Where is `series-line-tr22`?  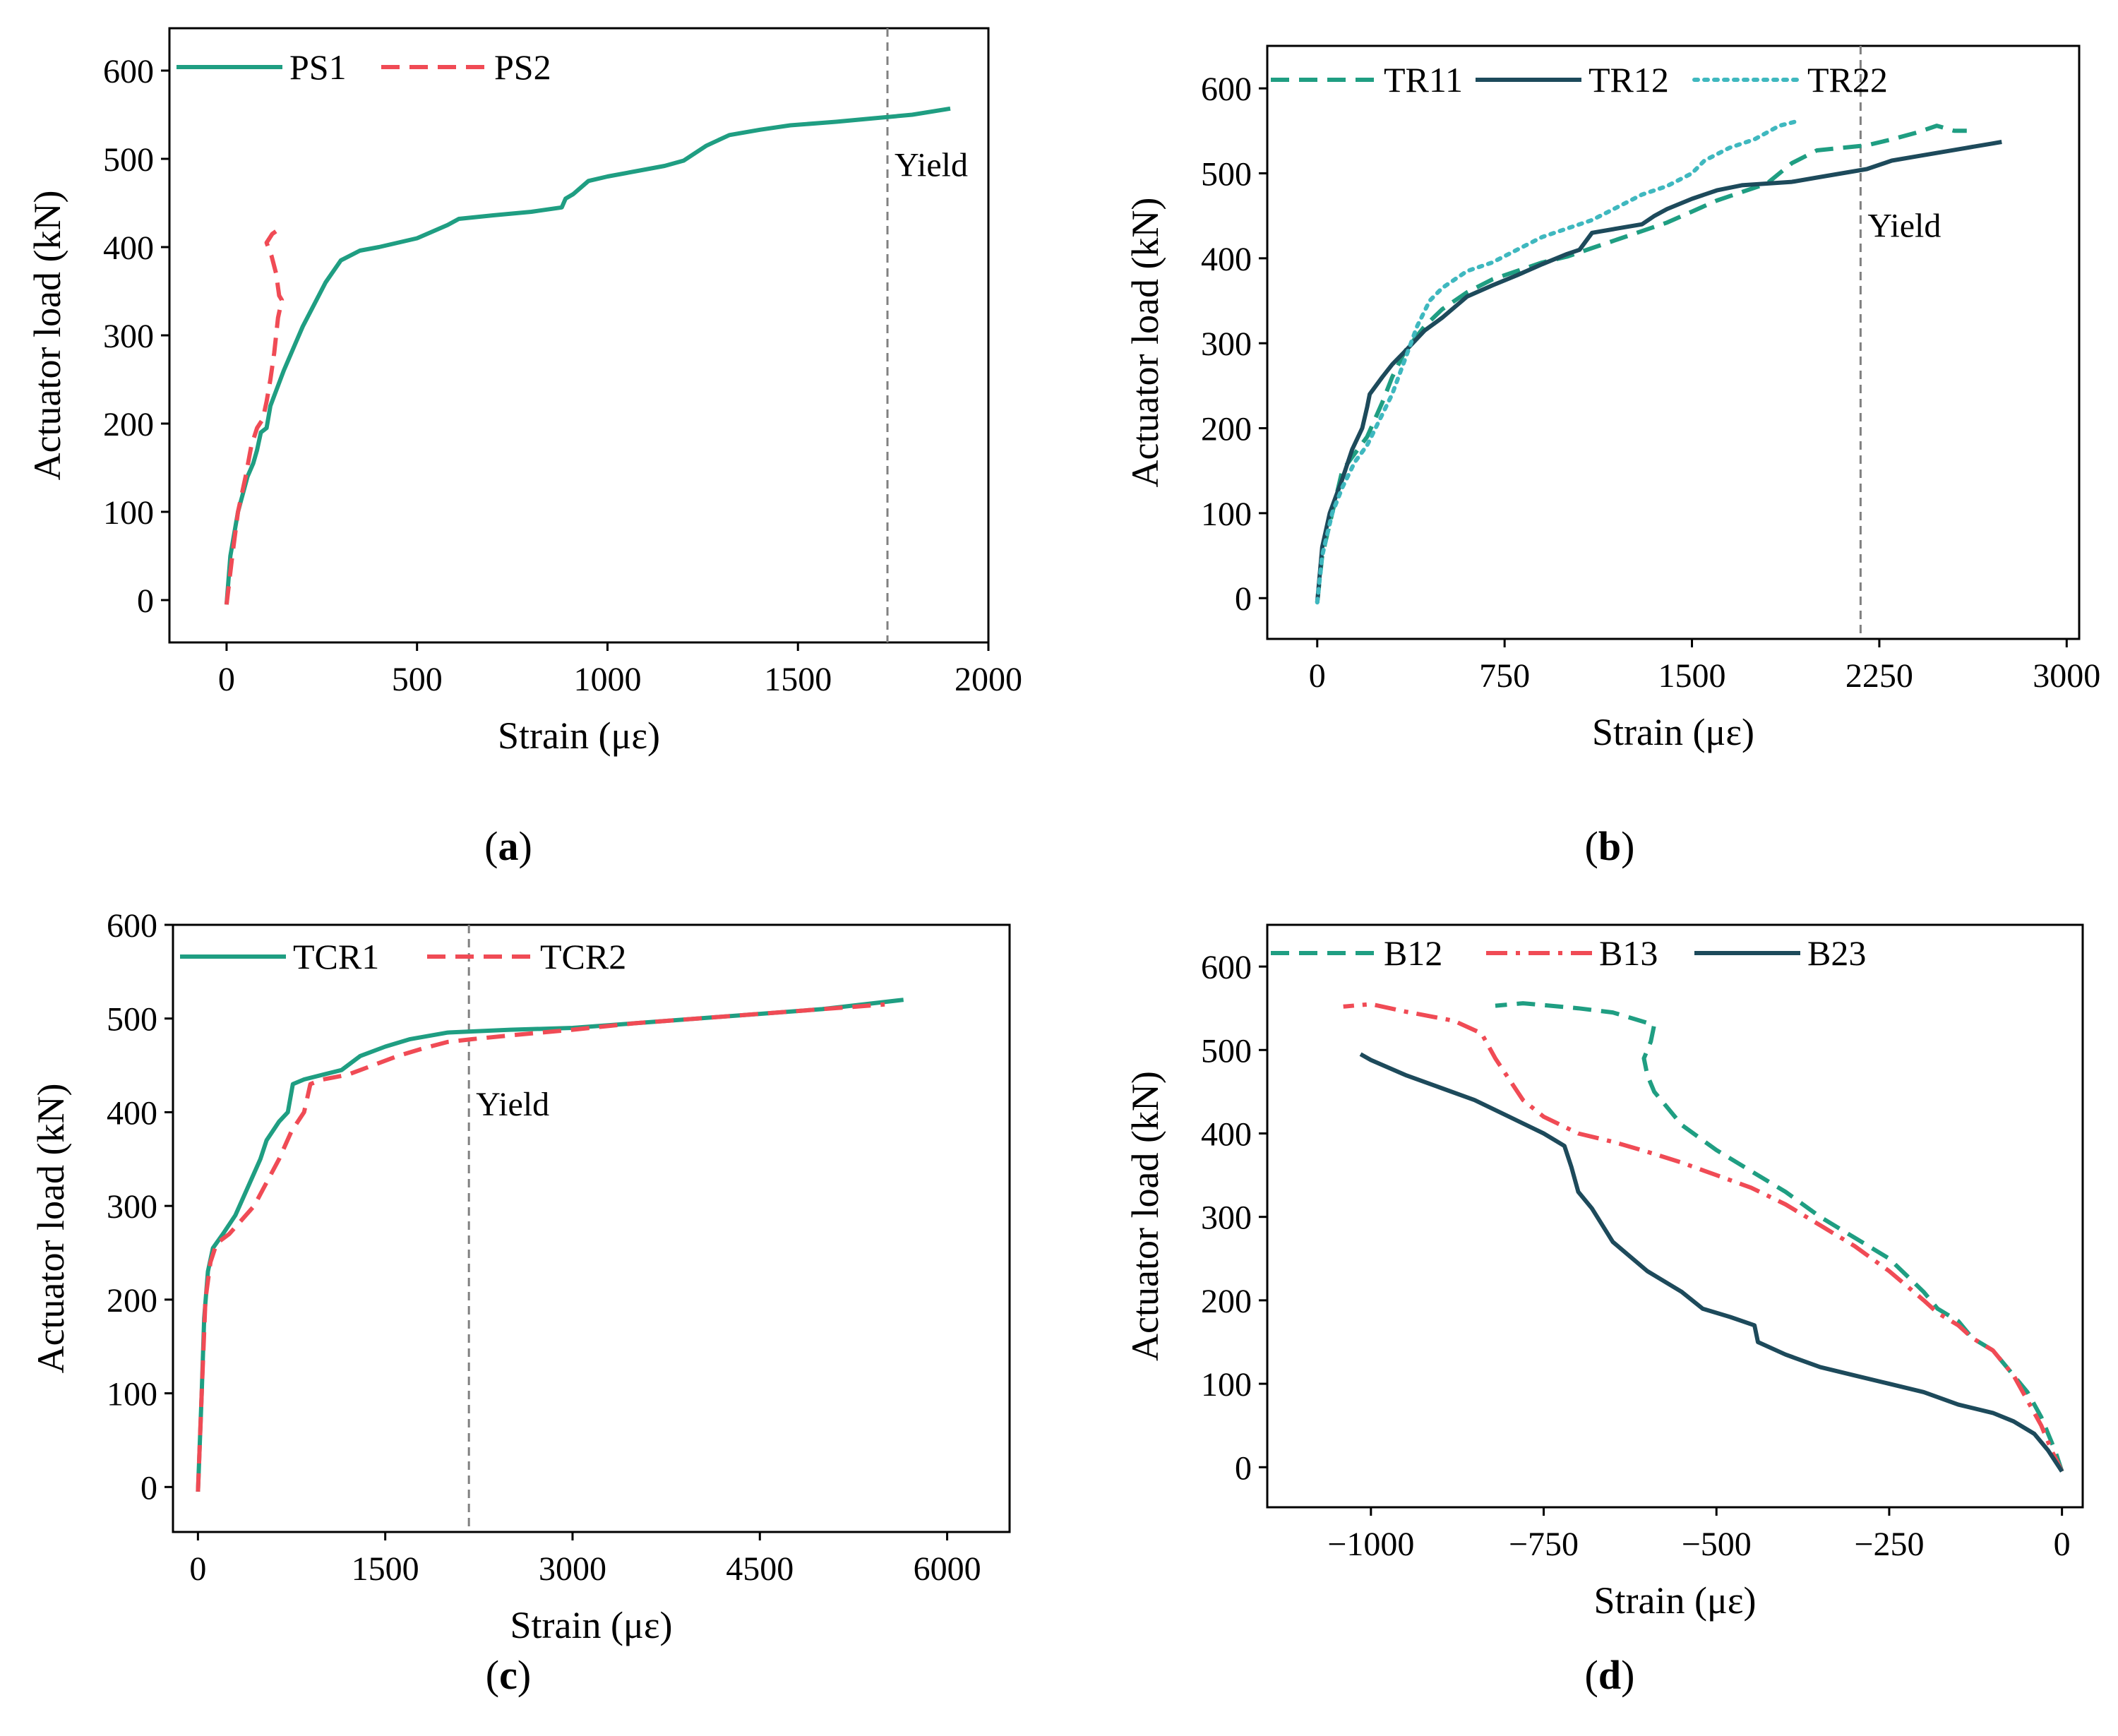 series-line-tr22 is located at coordinates (1558, 361).